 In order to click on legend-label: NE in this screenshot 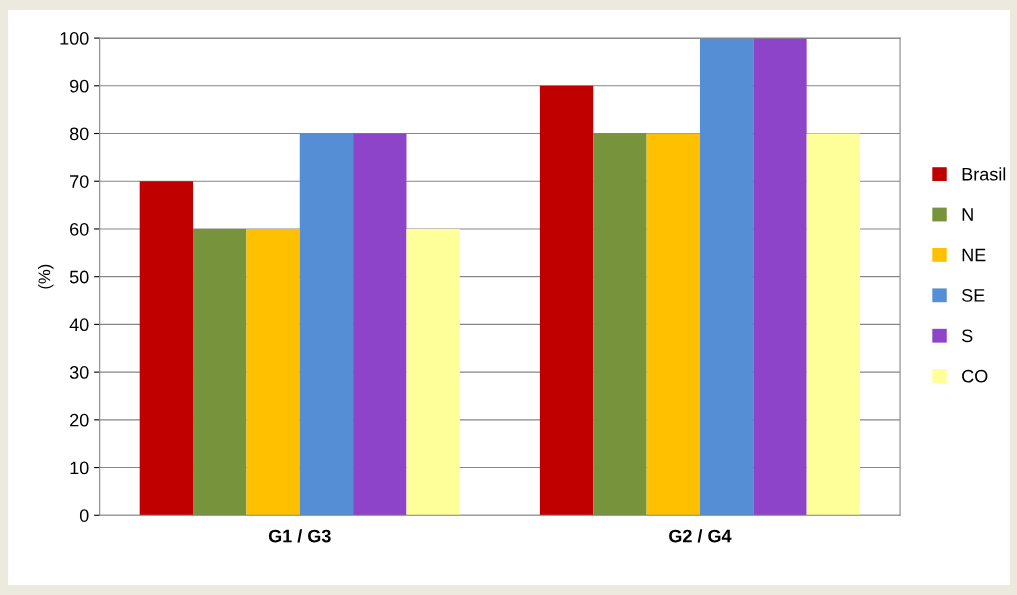, I will do `click(974, 255)`.